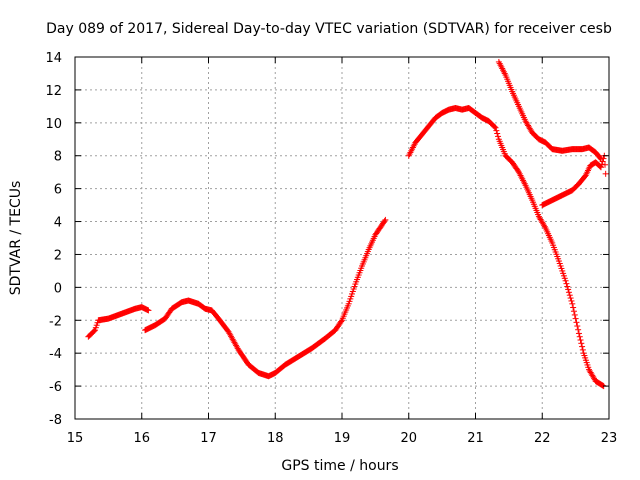 This screenshot has width=640, height=480. I want to click on x-axis-label: GPS time / hours, so click(339, 466).